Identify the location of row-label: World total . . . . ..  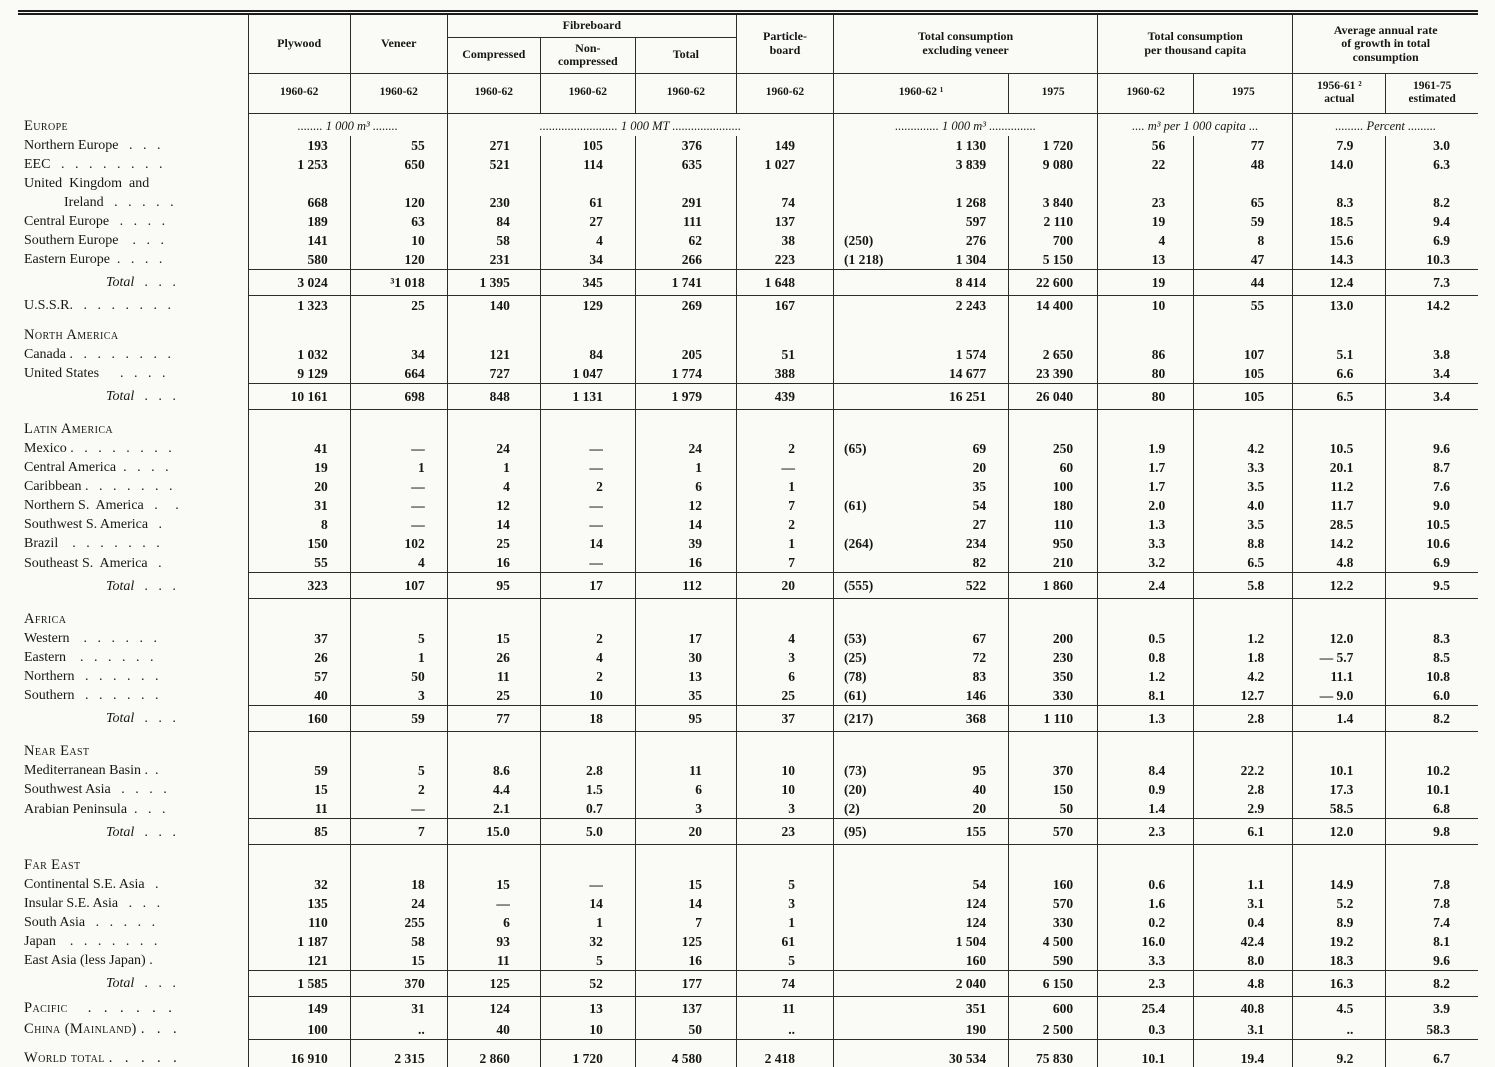
(133, 1053).